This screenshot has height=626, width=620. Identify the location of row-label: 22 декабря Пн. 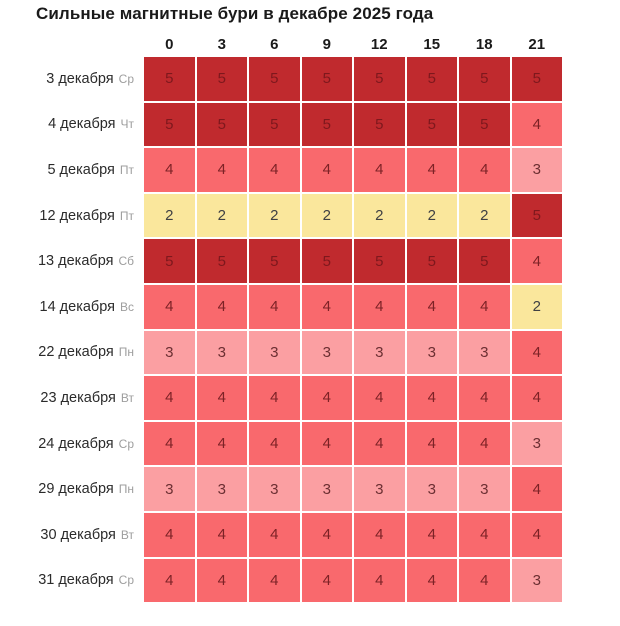
(71, 353).